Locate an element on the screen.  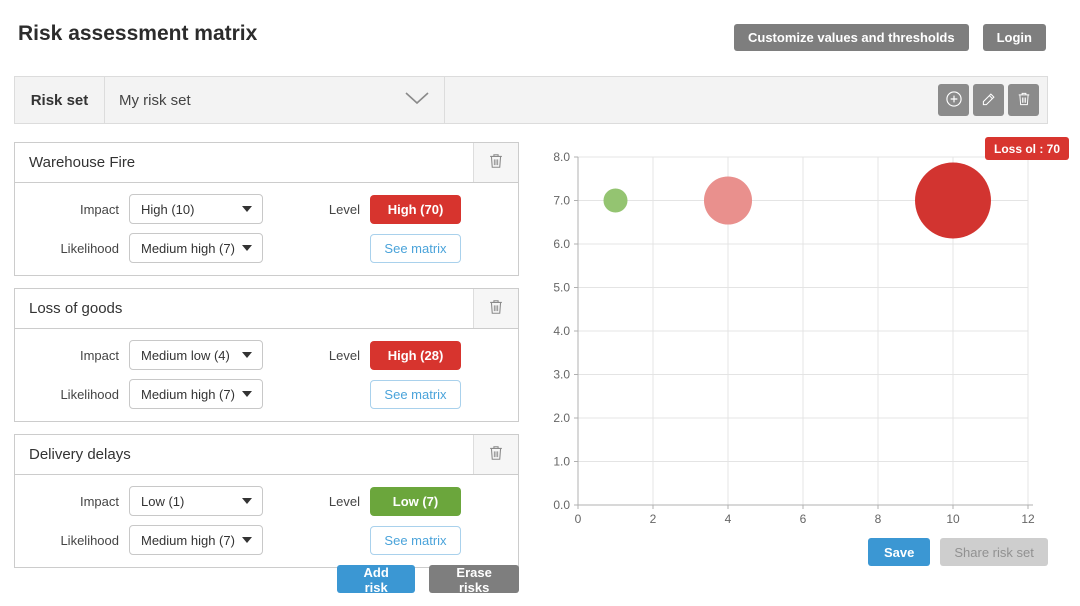
x-tick-label: 2 is located at coordinates (653, 519).